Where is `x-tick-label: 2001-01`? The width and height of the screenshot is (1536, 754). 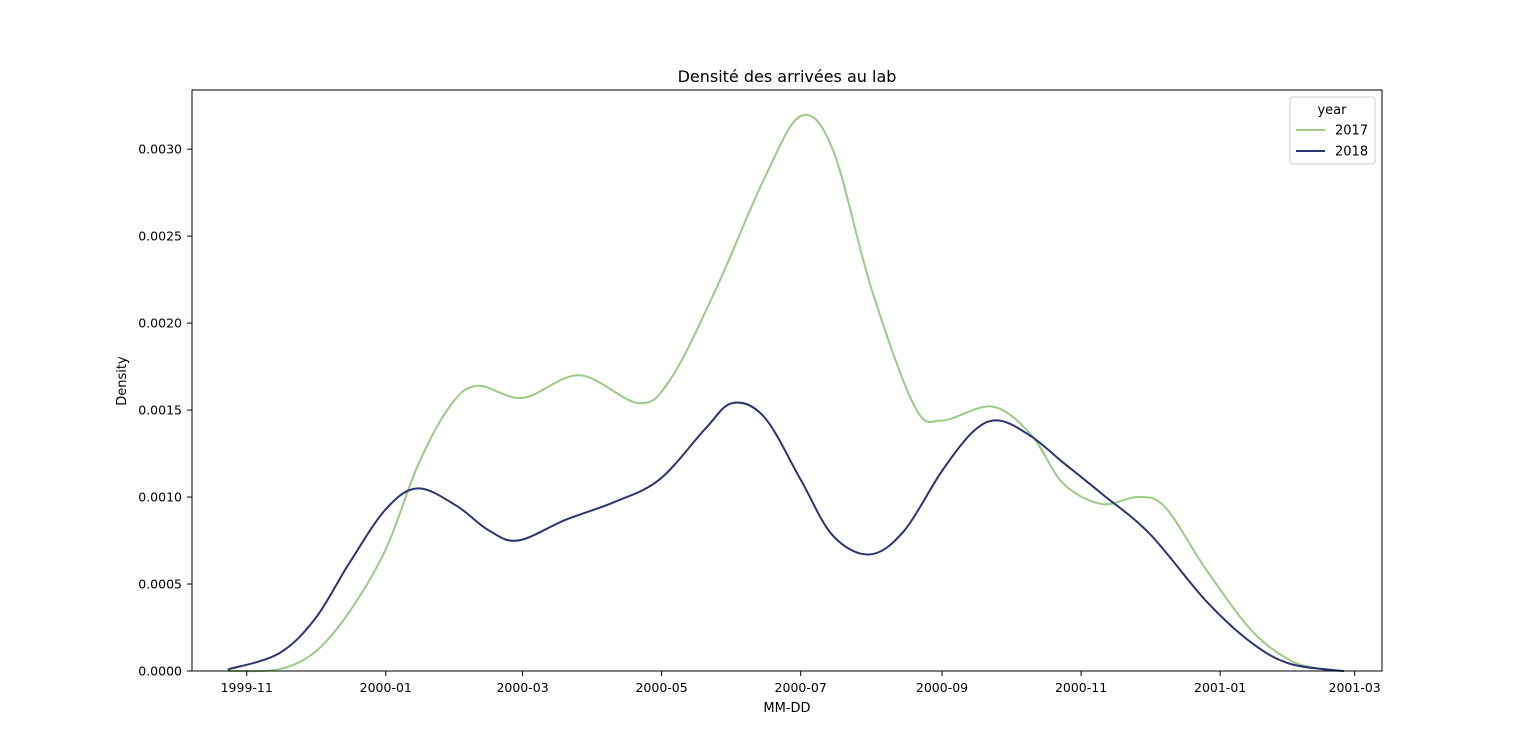 x-tick-label: 2001-01 is located at coordinates (1220, 687).